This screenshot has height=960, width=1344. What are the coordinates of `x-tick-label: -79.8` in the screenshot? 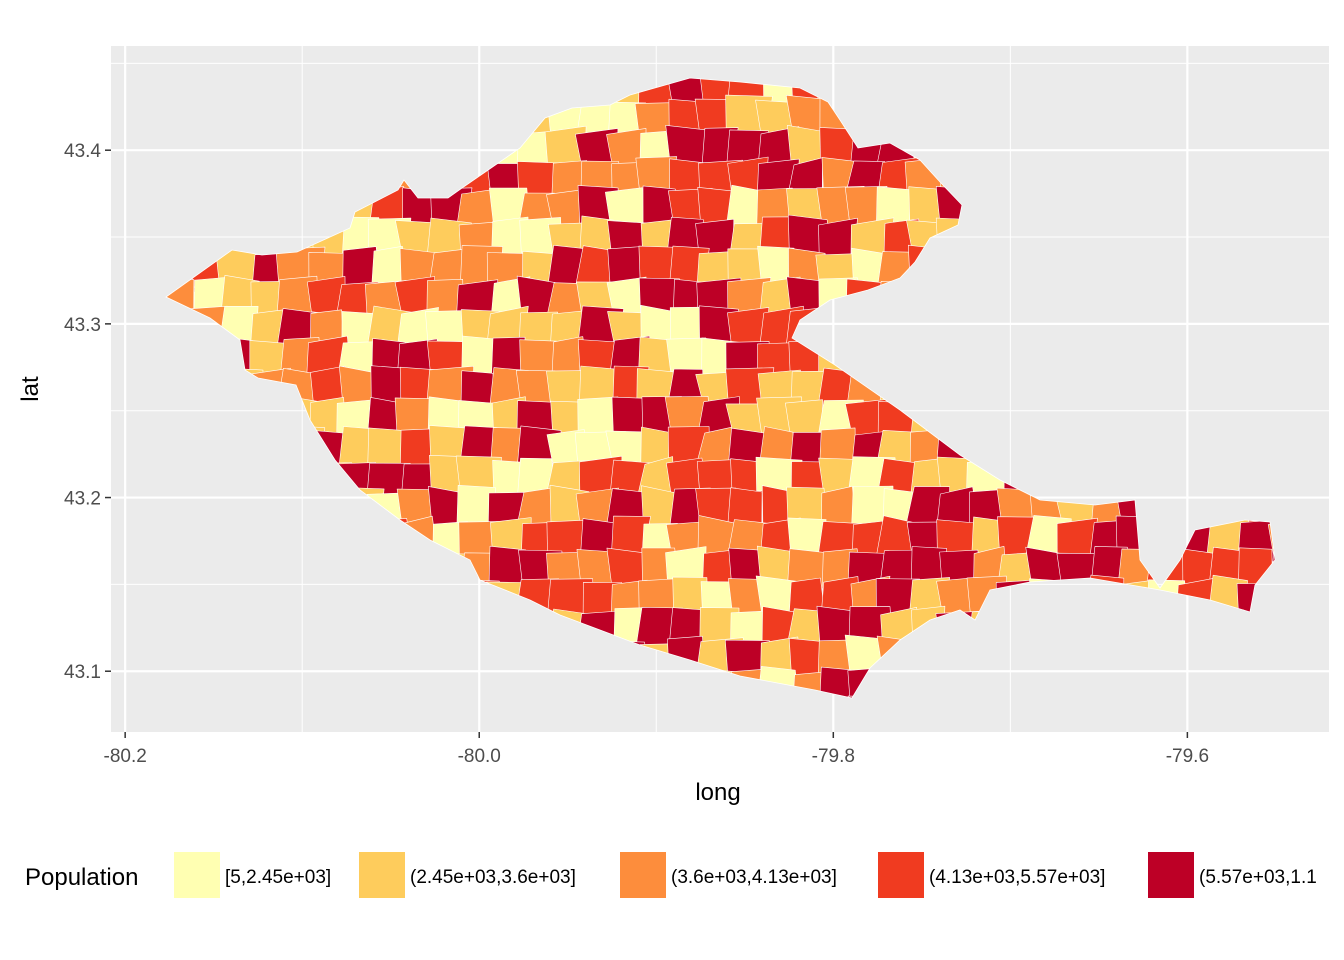 It's located at (833, 756).